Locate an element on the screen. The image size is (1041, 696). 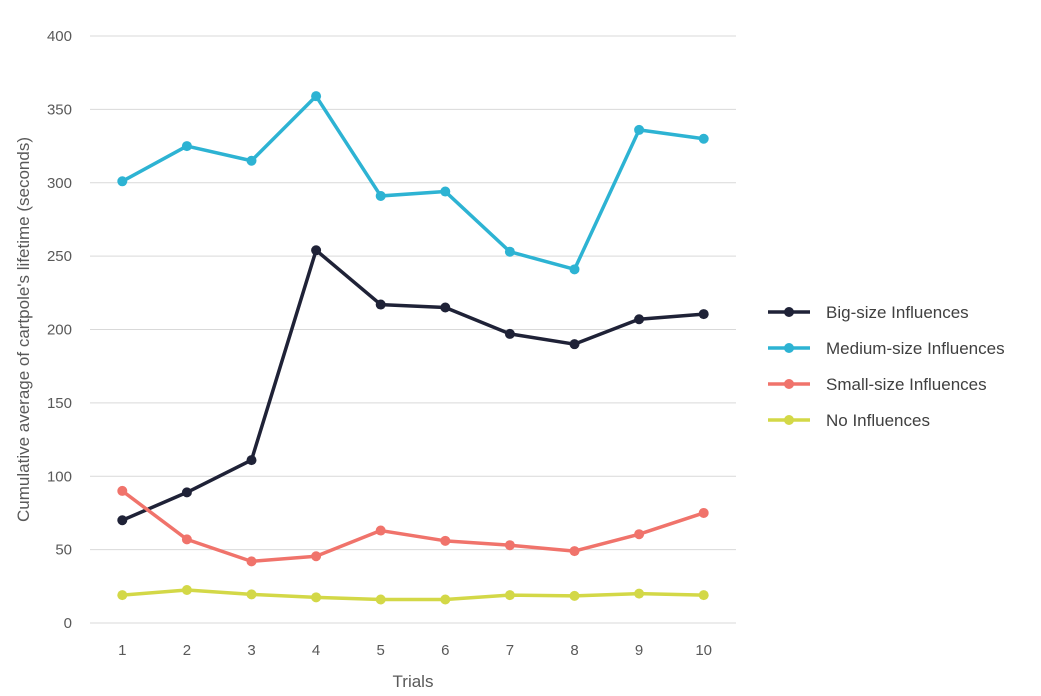
legend-item: Big-size Influences is located at coordinates (868, 312).